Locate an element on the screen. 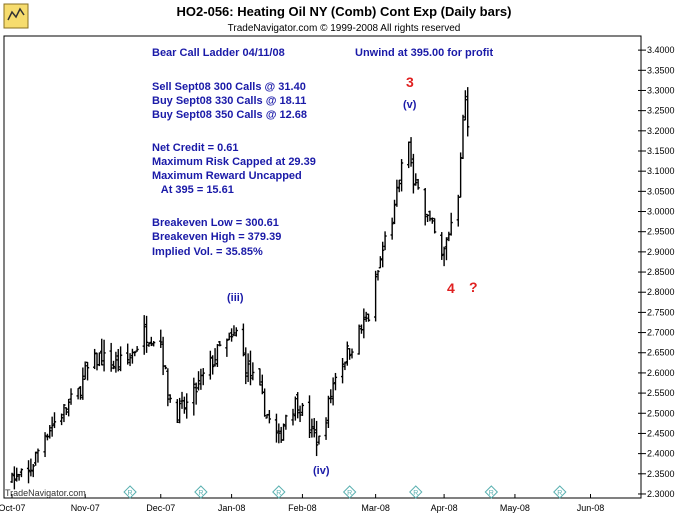 This screenshot has height=522, width=688. logo-icon is located at coordinates (16, 16).